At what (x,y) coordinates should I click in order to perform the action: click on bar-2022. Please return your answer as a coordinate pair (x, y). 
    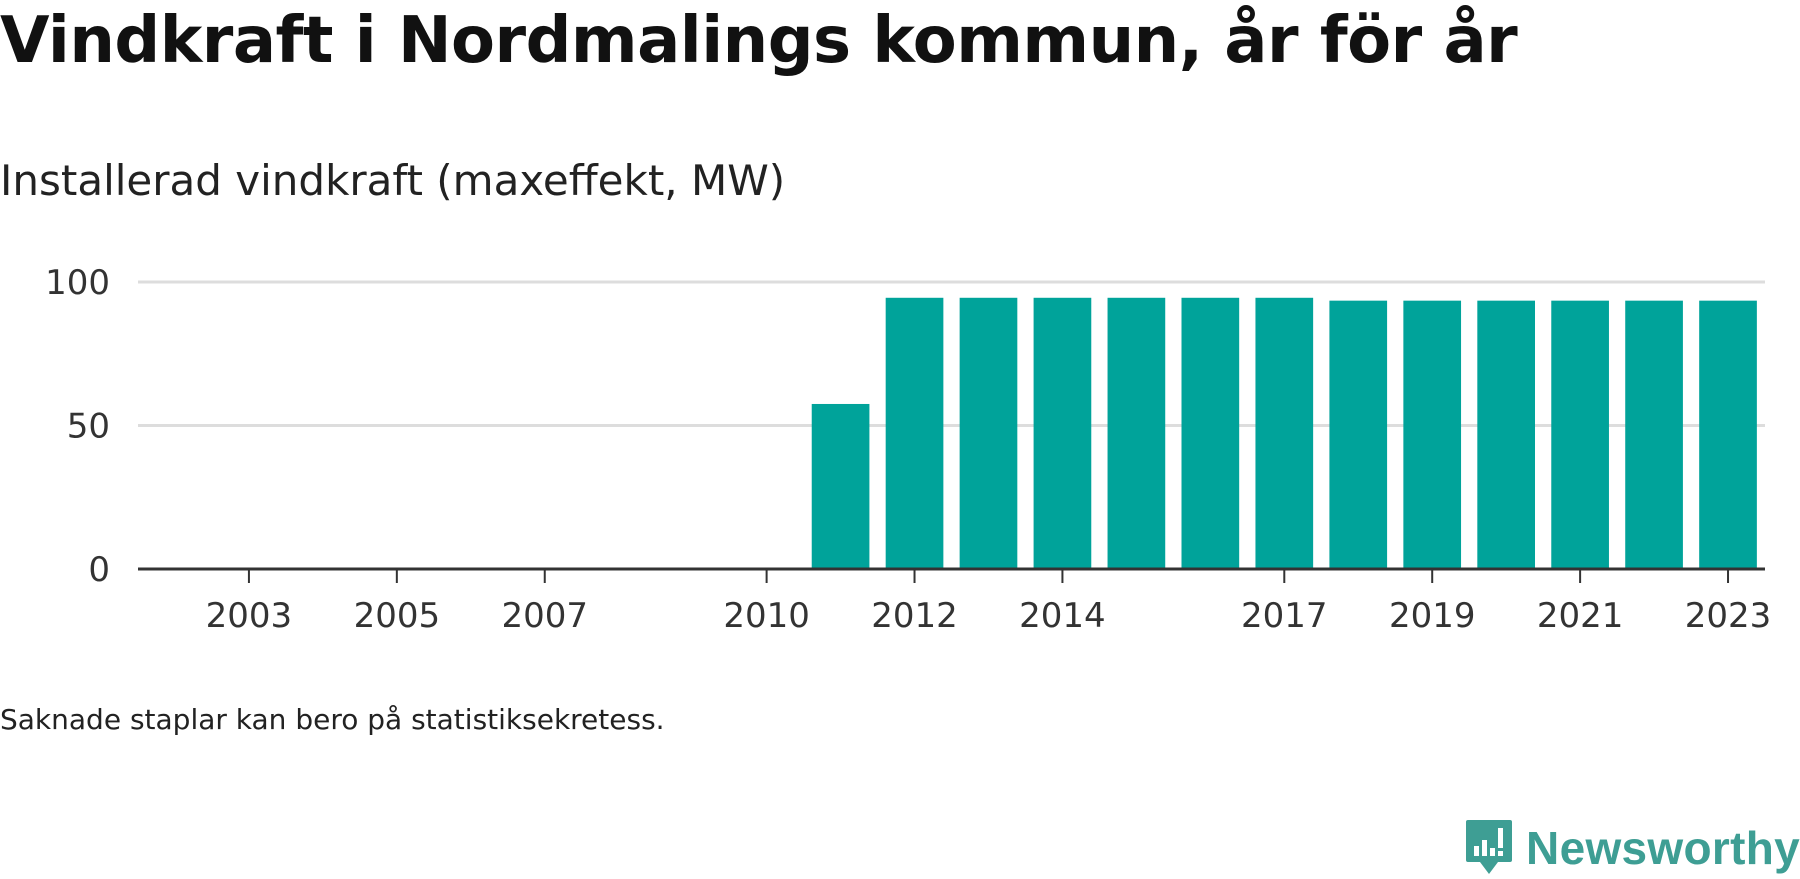
    Looking at the image, I should click on (1654, 434).